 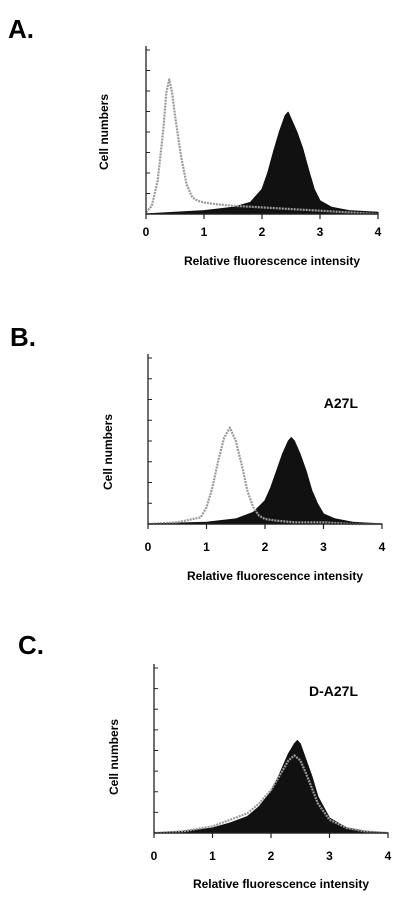 What do you see at coordinates (23, 337) in the screenshot?
I see `panel-label: B.` at bounding box center [23, 337].